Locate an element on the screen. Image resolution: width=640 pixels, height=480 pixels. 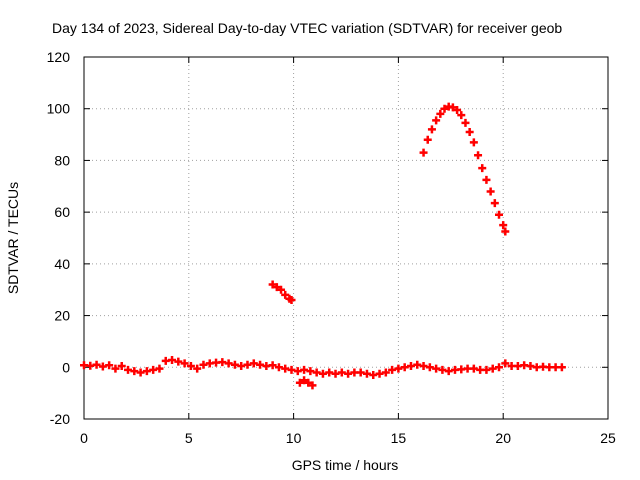
y-axis-title: SDTVAR / TECUs is located at coordinates (13, 238).